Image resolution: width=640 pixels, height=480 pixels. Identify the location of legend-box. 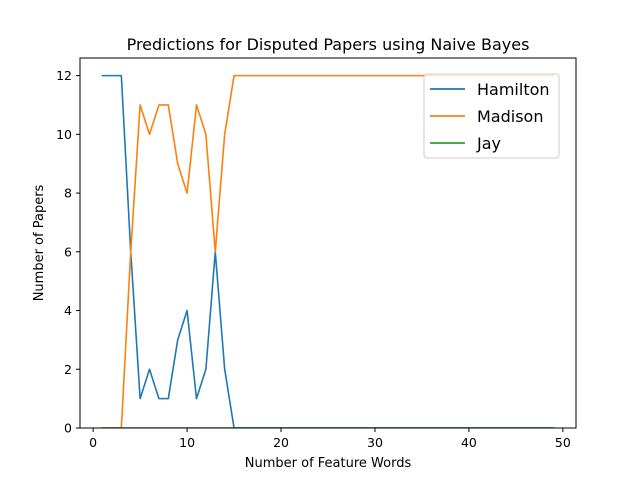
(491, 116).